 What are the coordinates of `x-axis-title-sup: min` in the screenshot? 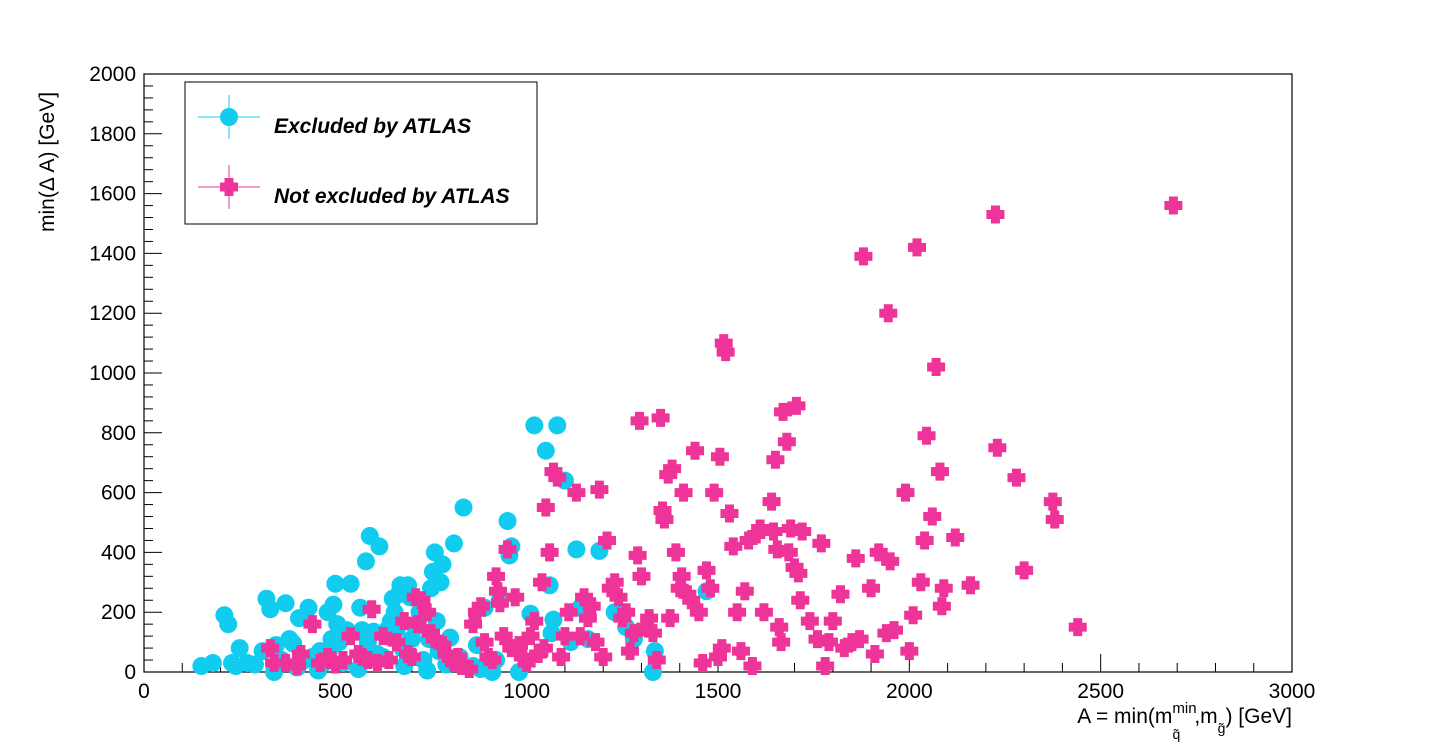 It's located at (1184, 708).